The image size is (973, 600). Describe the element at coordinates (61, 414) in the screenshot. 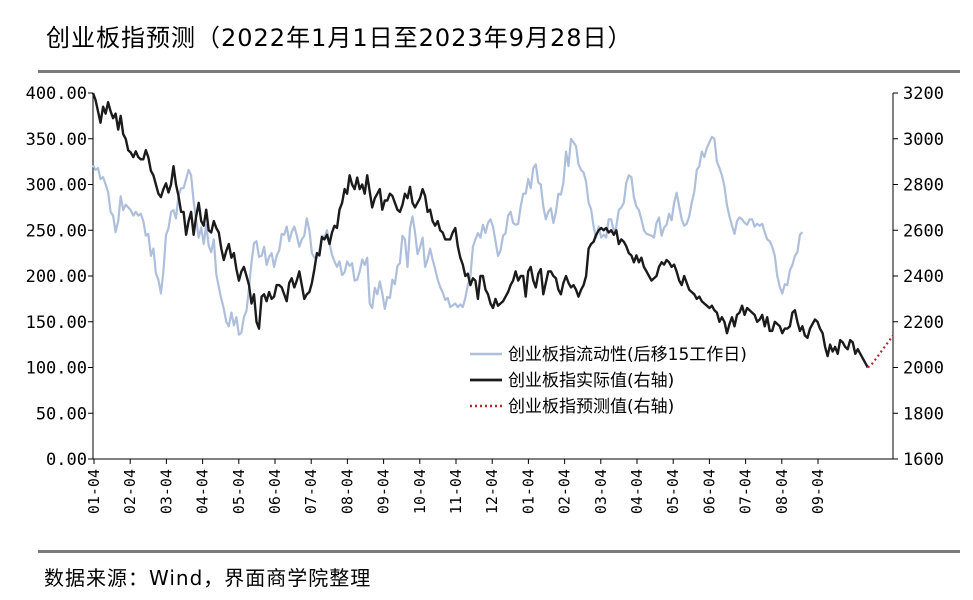

I see `y-left-tick-label: 50.00` at that location.